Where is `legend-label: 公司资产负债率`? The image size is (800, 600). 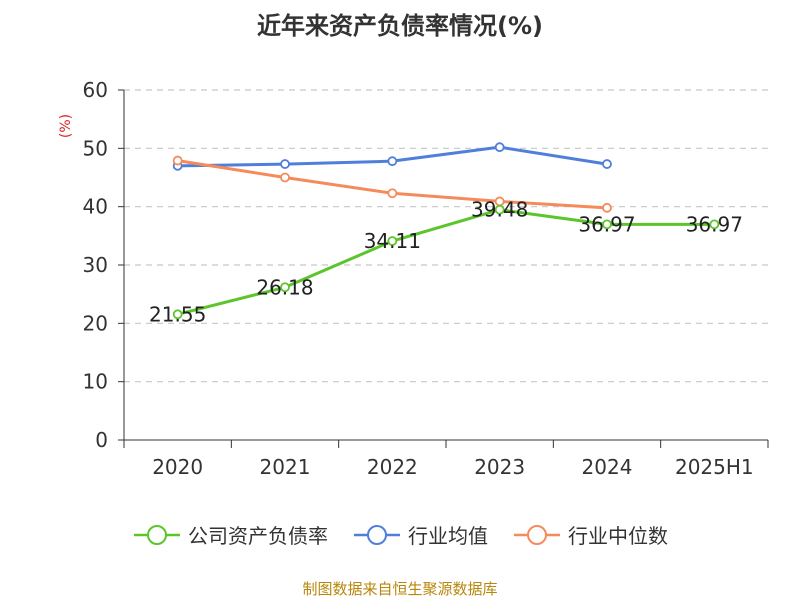 legend-label: 公司资产负债率 is located at coordinates (258, 536).